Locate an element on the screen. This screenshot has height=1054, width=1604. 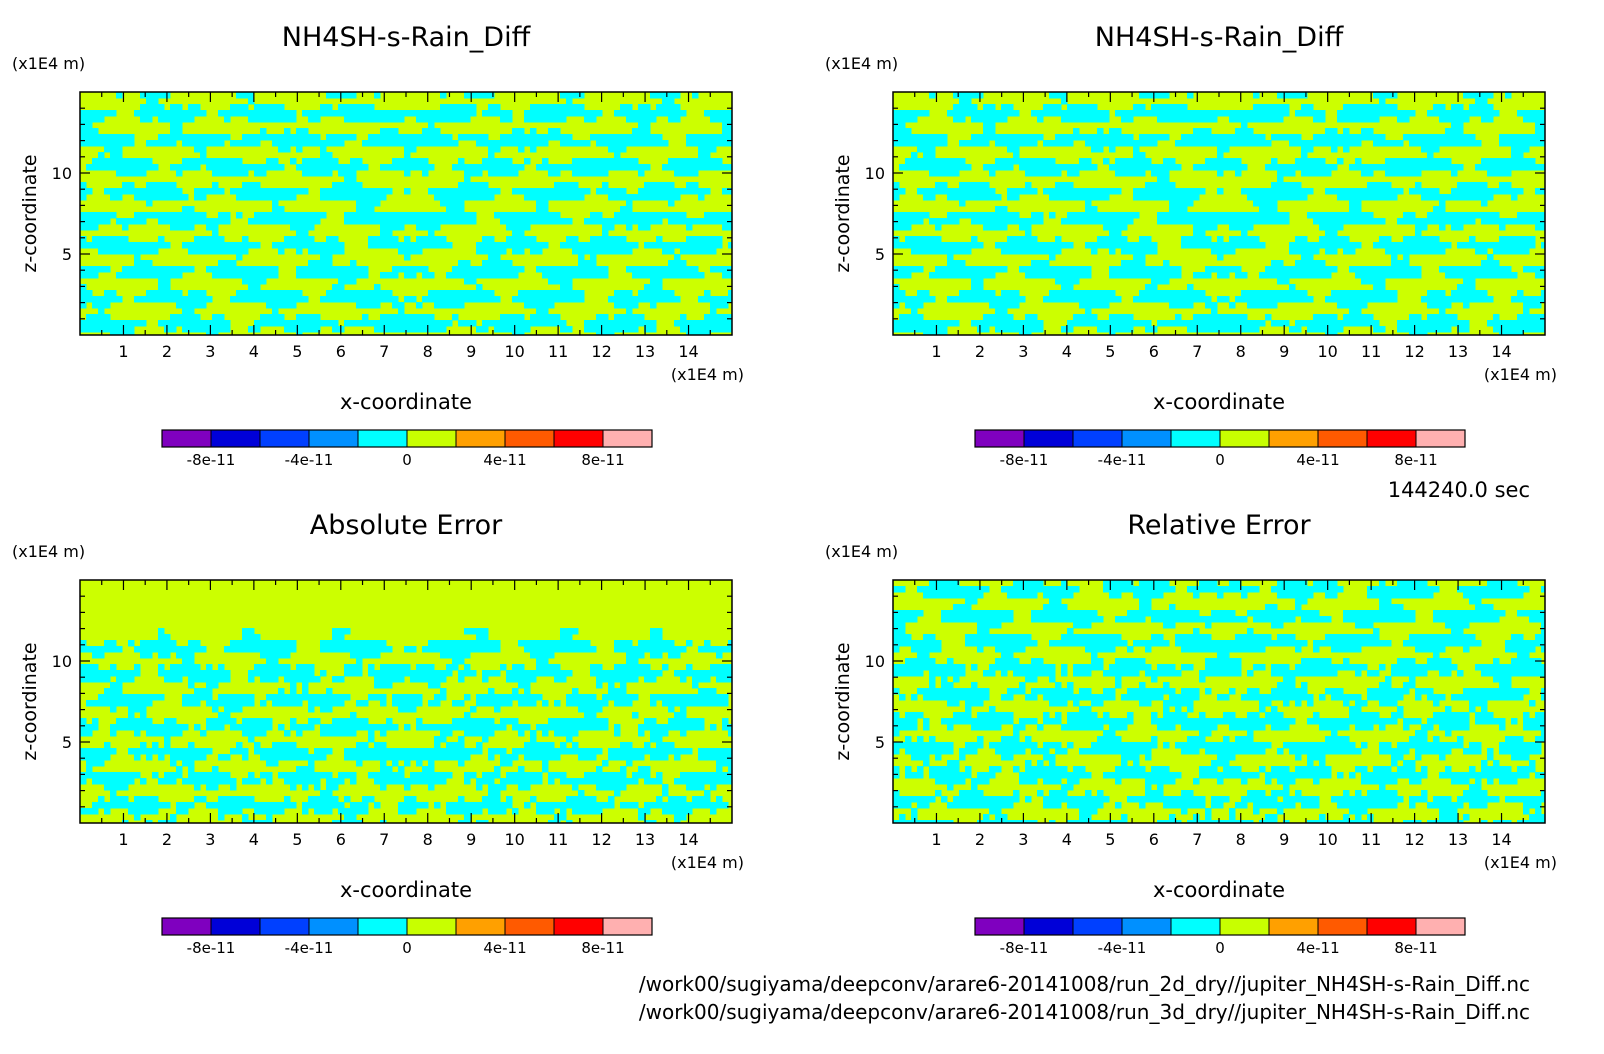
chart-title: Relative Error is located at coordinates (1219, 525).